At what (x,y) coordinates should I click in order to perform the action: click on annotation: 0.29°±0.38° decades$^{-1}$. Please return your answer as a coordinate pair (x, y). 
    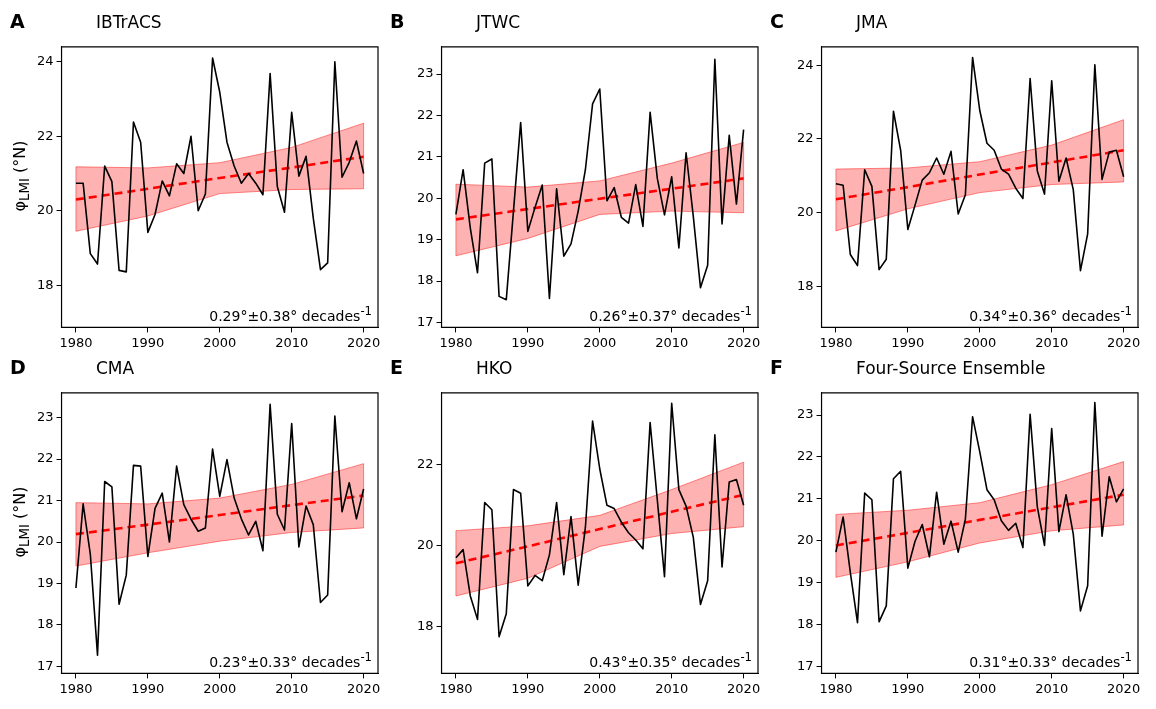
    Looking at the image, I should click on (290, 314).